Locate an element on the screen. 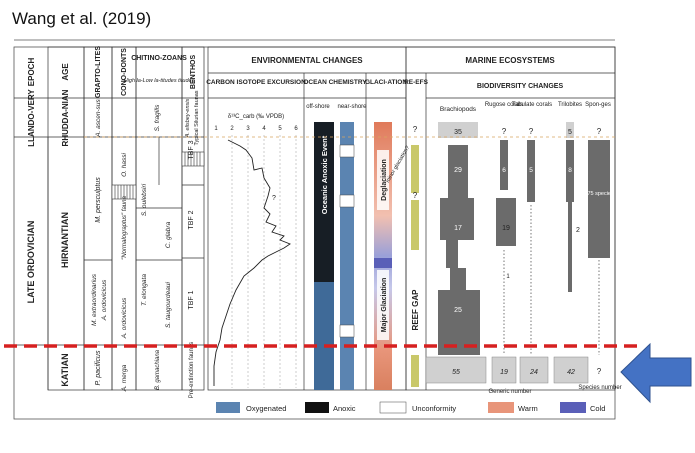 The width and height of the screenshot is (695, 453). conodont-zone-2: "Normalograptus" fauna is located at coordinates (125, 228).